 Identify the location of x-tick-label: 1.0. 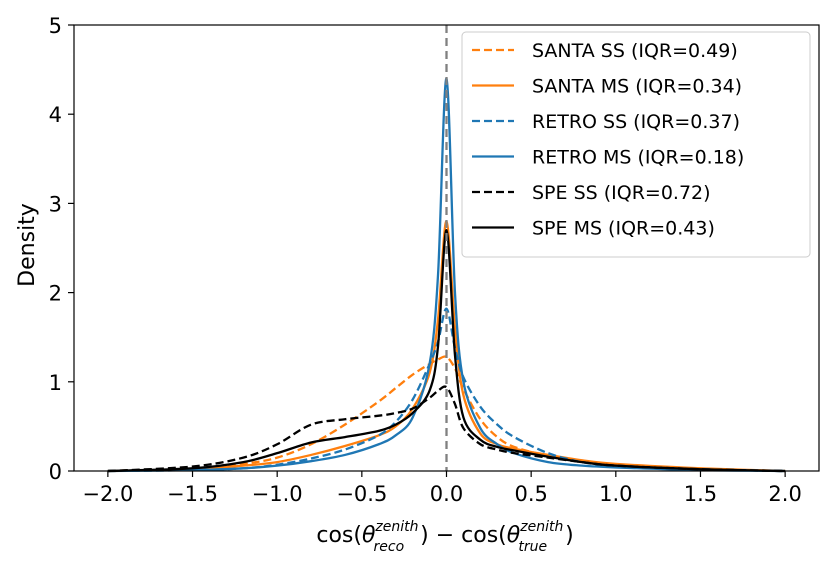
(615, 494).